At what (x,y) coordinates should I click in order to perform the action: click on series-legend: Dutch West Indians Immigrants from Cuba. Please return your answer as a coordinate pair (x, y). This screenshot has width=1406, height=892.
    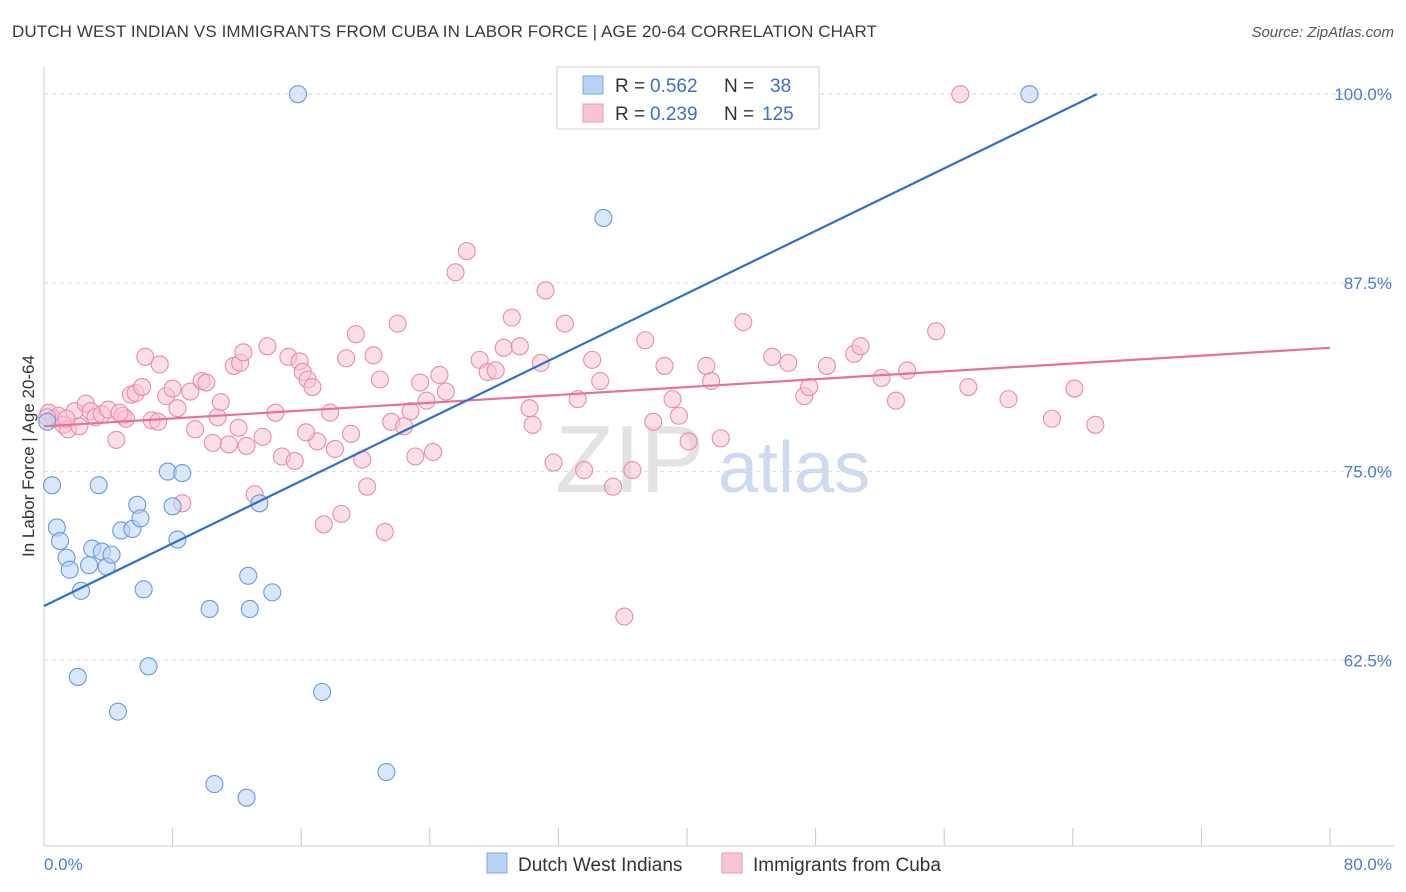
    Looking at the image, I should click on (713, 864).